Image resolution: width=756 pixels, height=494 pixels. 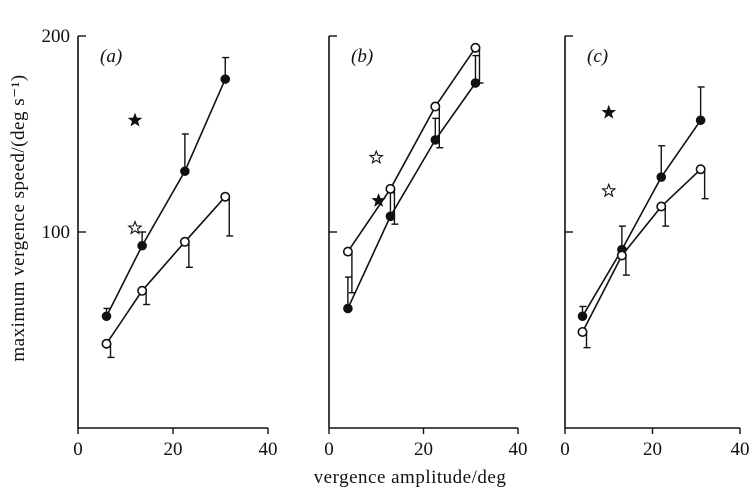 What do you see at coordinates (18, 217) in the screenshot?
I see `y-axis-title: maximum vergence speed/(deg s⁻¹)` at bounding box center [18, 217].